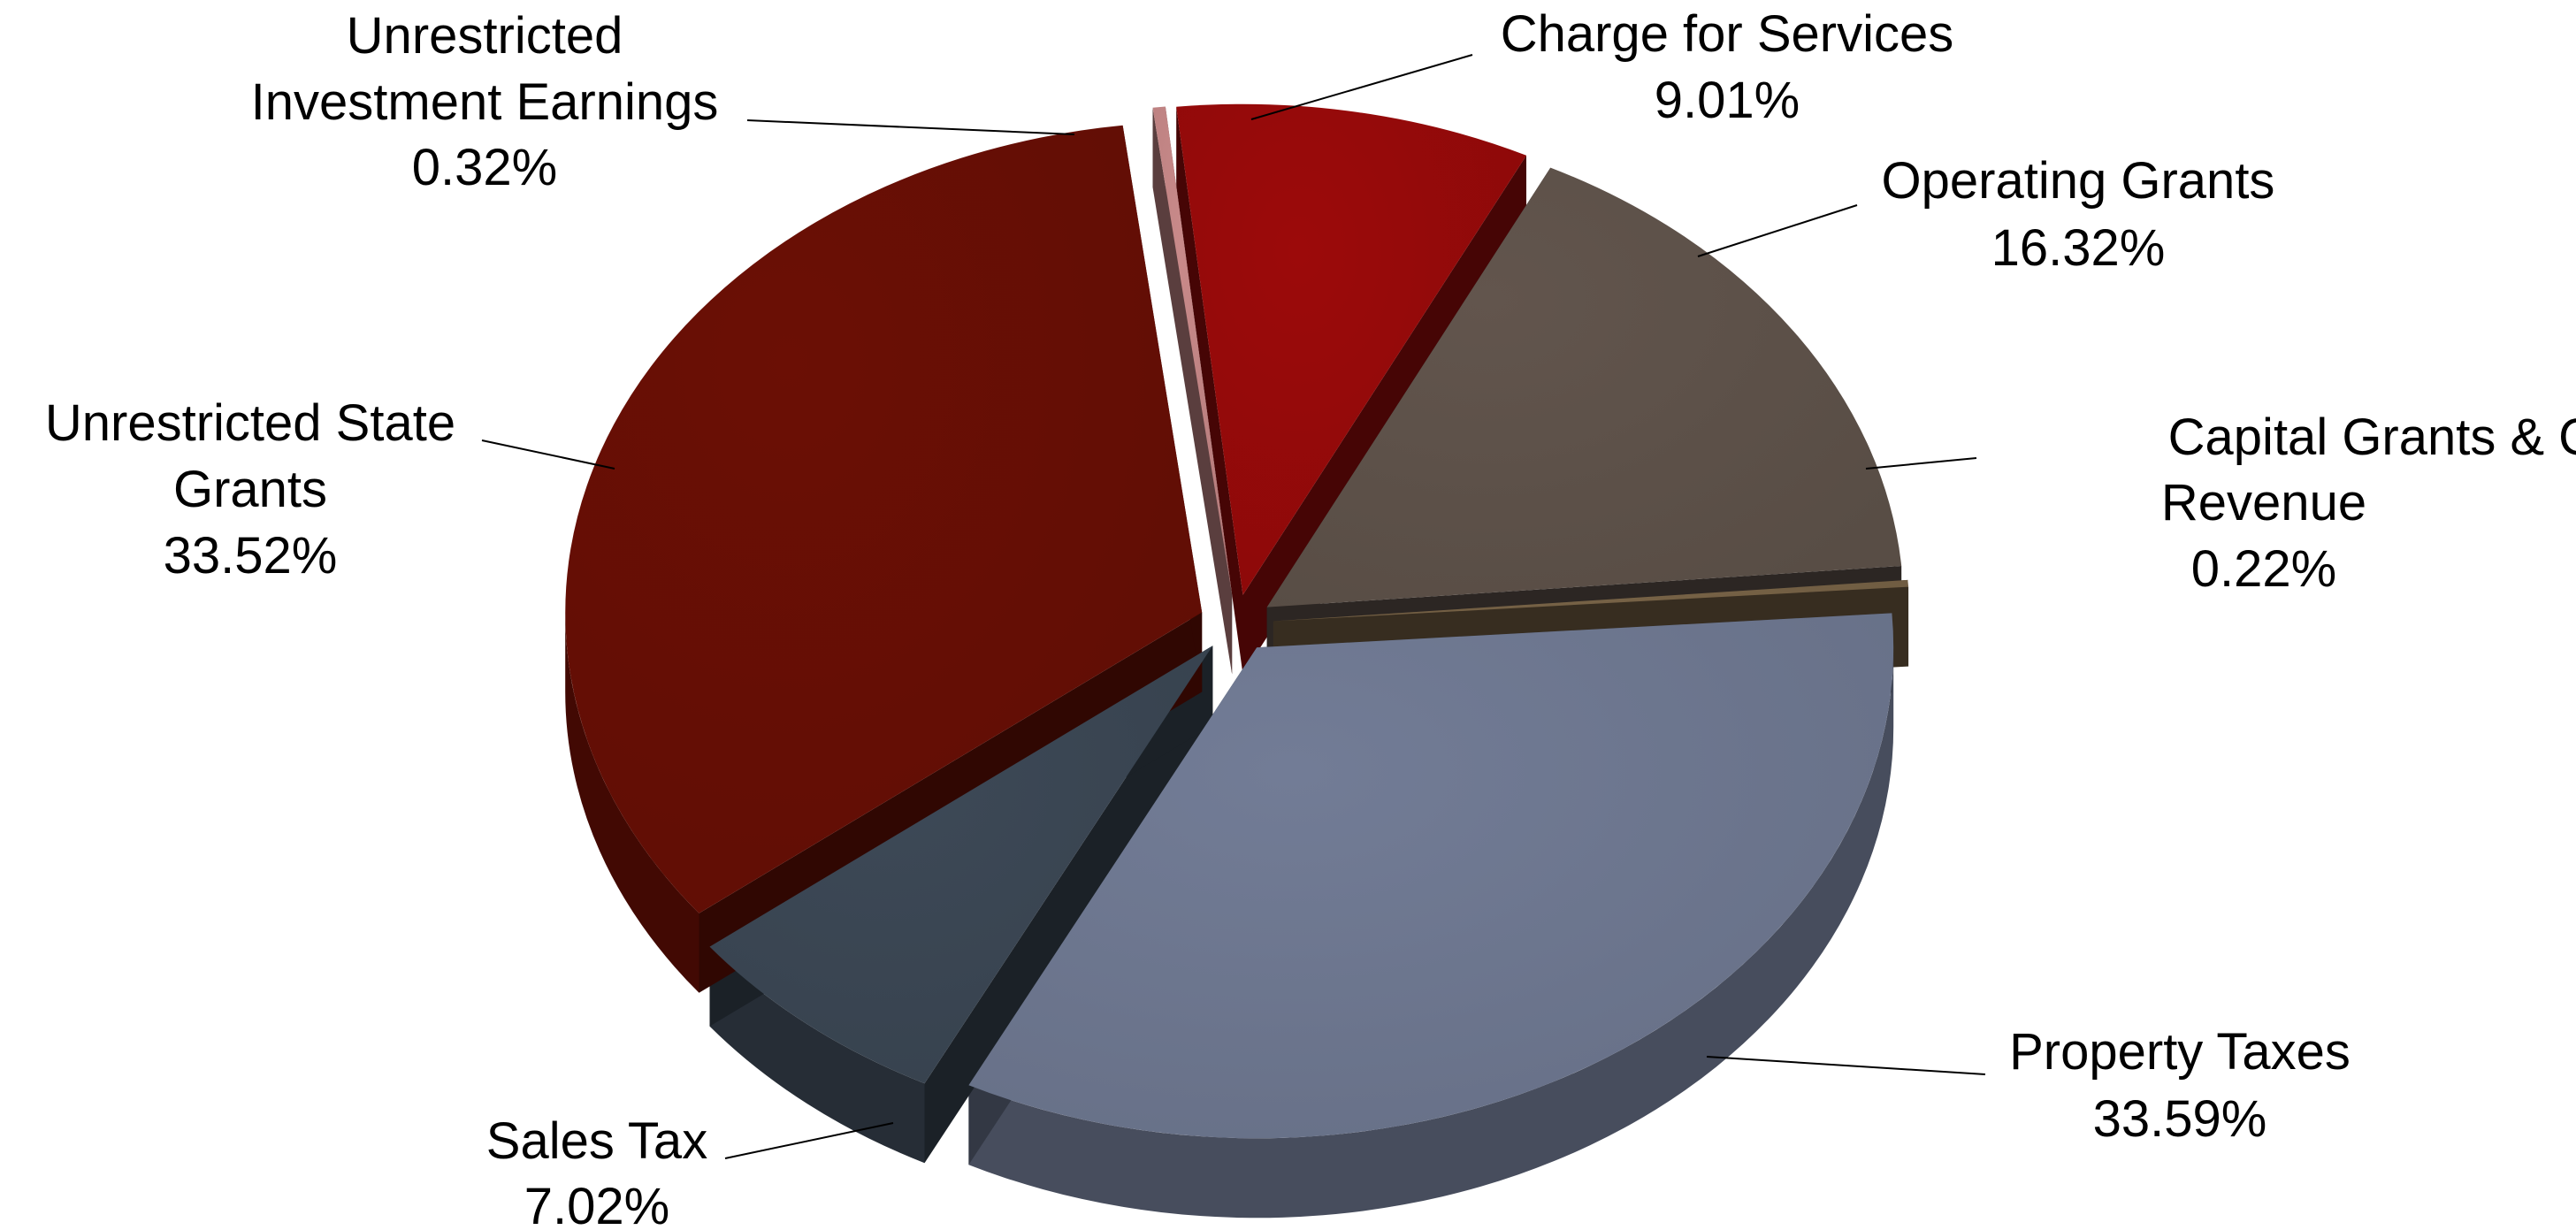 The height and width of the screenshot is (1230, 2576). Describe the element at coordinates (2078, 214) in the screenshot. I see `label-operating-grants: Operating Grants 16.32%` at that location.